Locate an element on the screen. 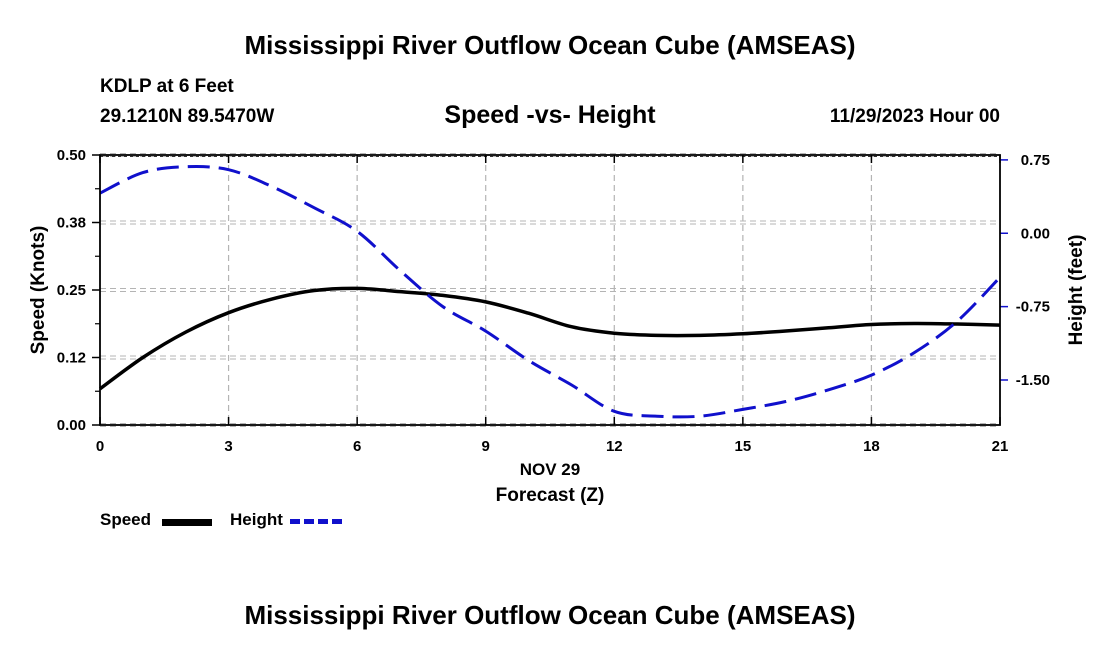 The image size is (1100, 650). left-y-tick-label: 0.12 is located at coordinates (71, 358).